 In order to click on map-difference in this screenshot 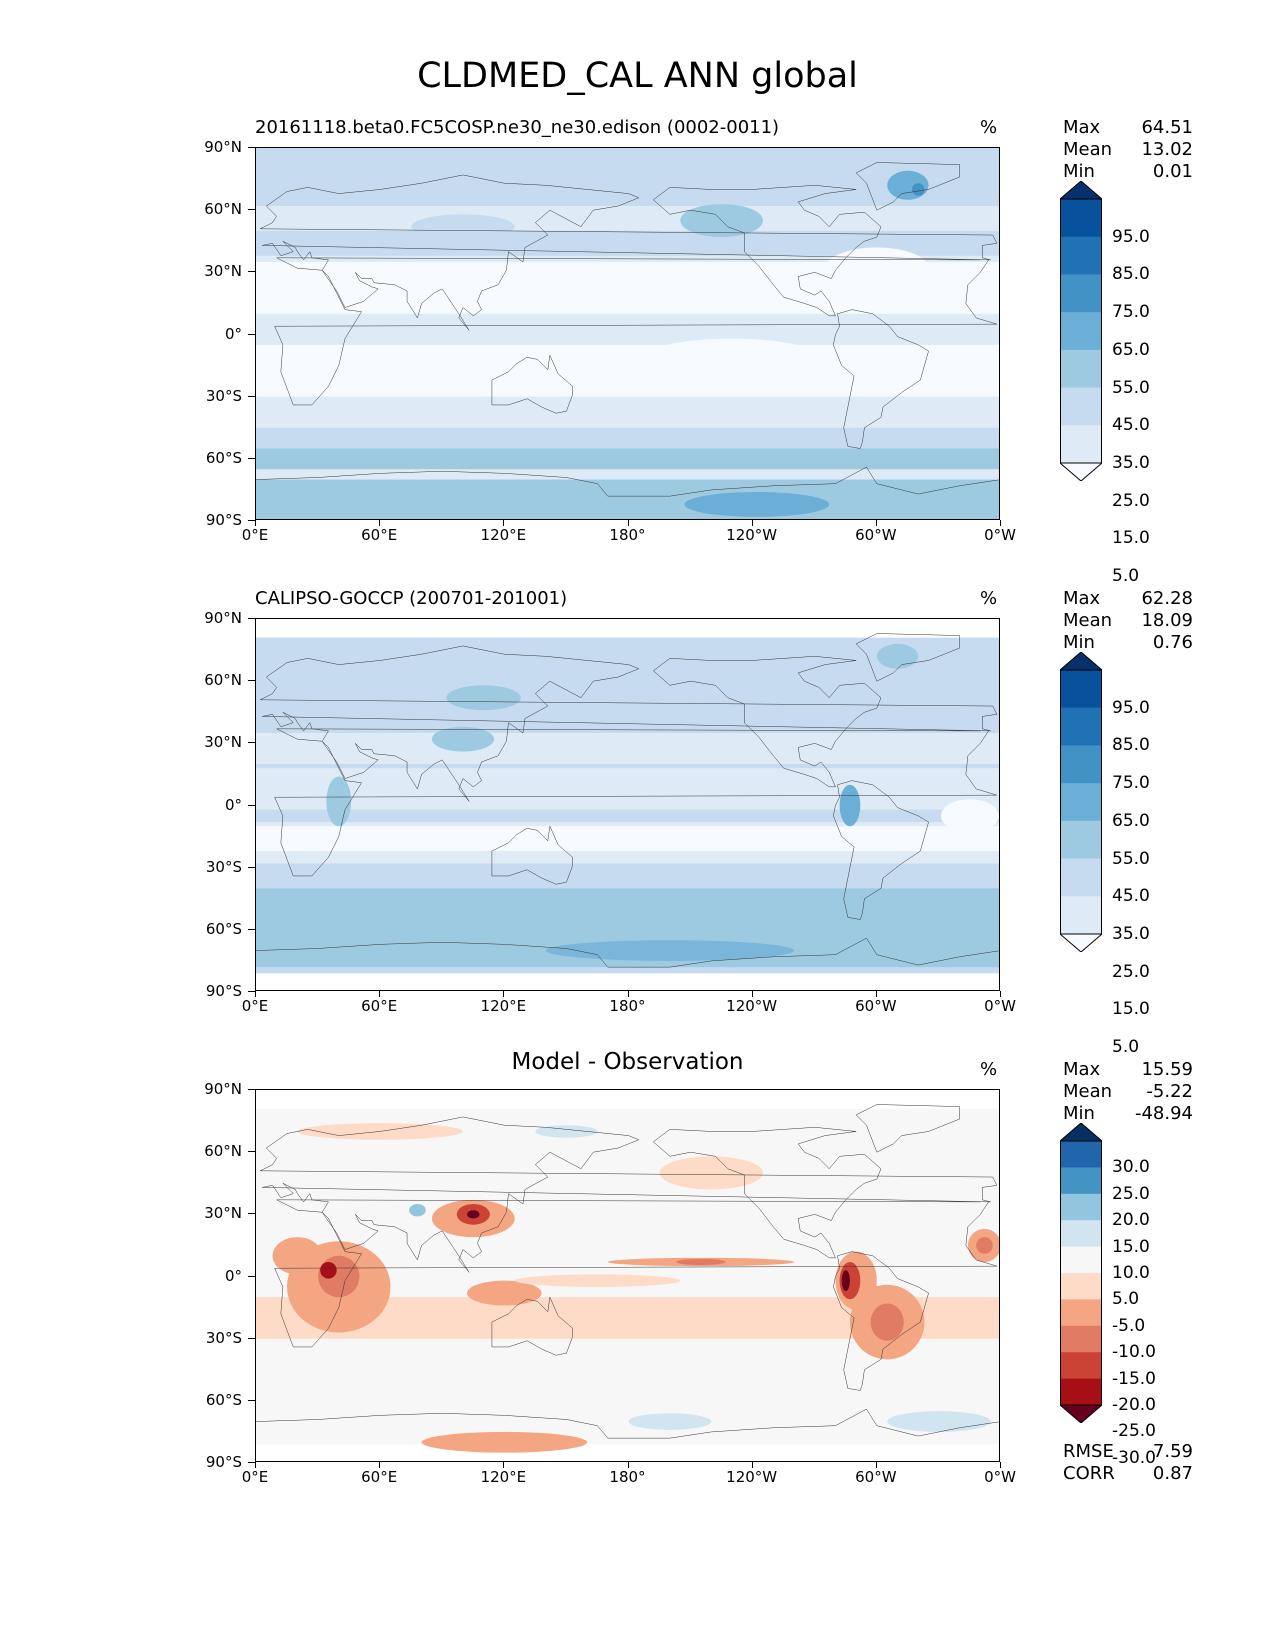, I will do `click(627, 1275)`.